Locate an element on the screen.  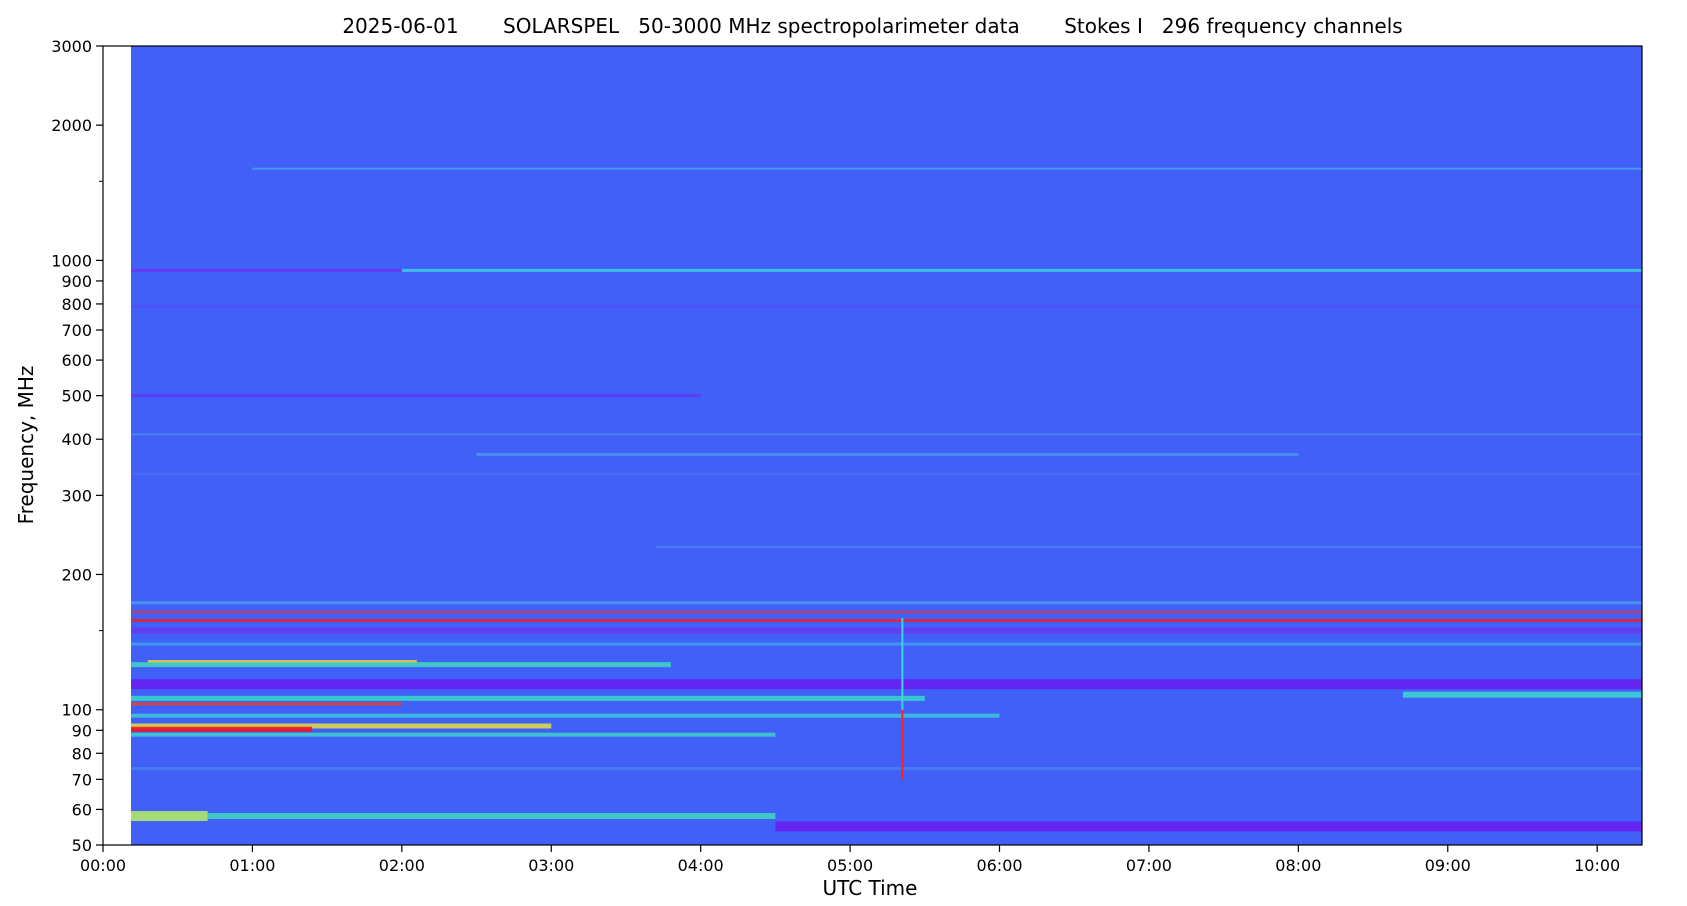
title-part: SOLARSPEL is located at coordinates (540, 26).